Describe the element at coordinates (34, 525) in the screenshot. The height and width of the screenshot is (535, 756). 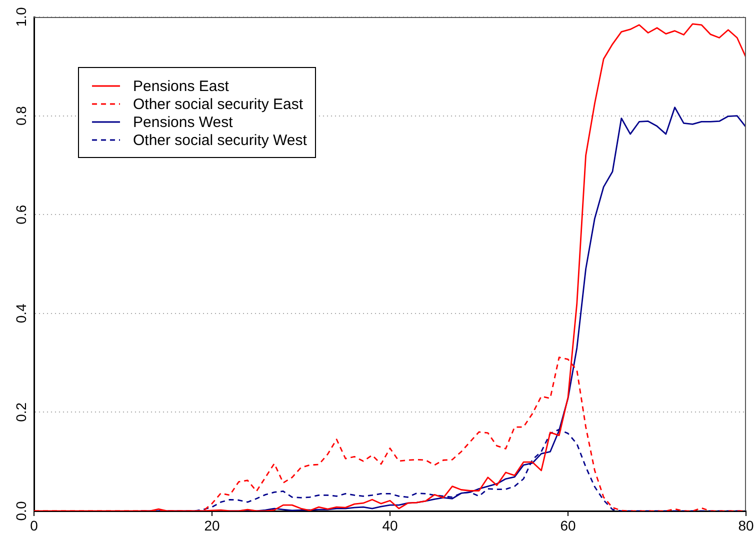
I see `x-tick-label: 0` at that location.